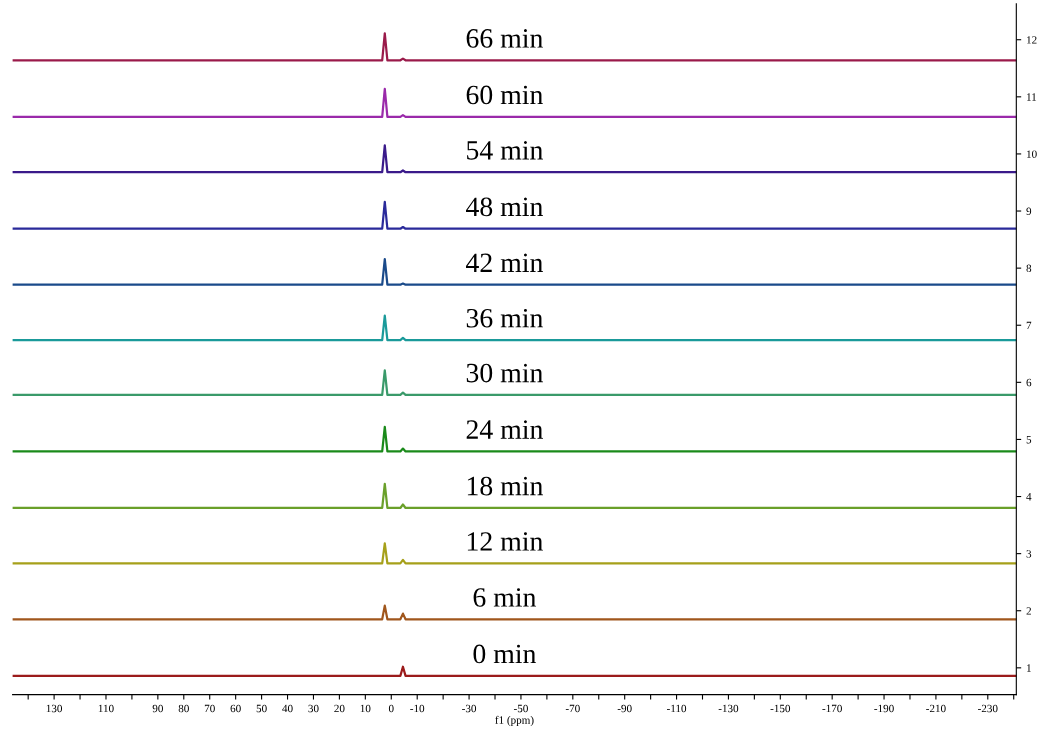 This screenshot has width=1051, height=751. What do you see at coordinates (504, 38) in the screenshot?
I see `series-label: 66 min` at bounding box center [504, 38].